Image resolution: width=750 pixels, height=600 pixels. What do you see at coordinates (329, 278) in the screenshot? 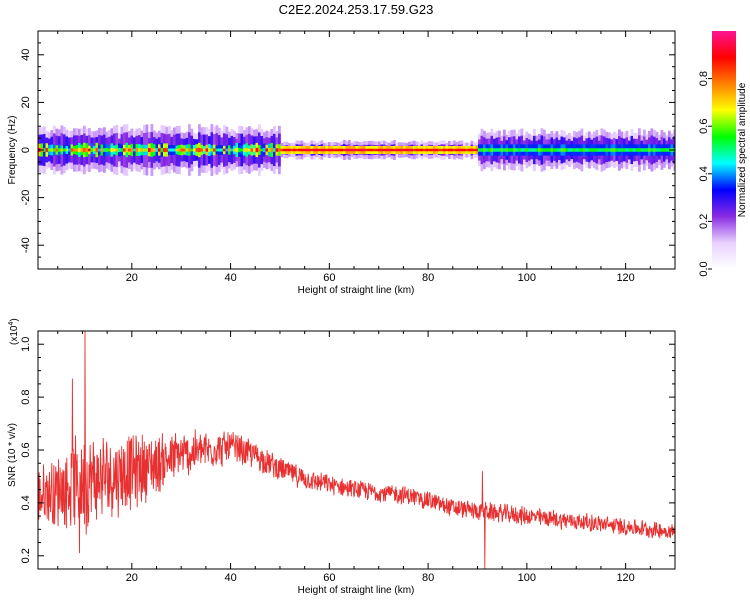
I see `x-tick-label: 60` at bounding box center [329, 278].